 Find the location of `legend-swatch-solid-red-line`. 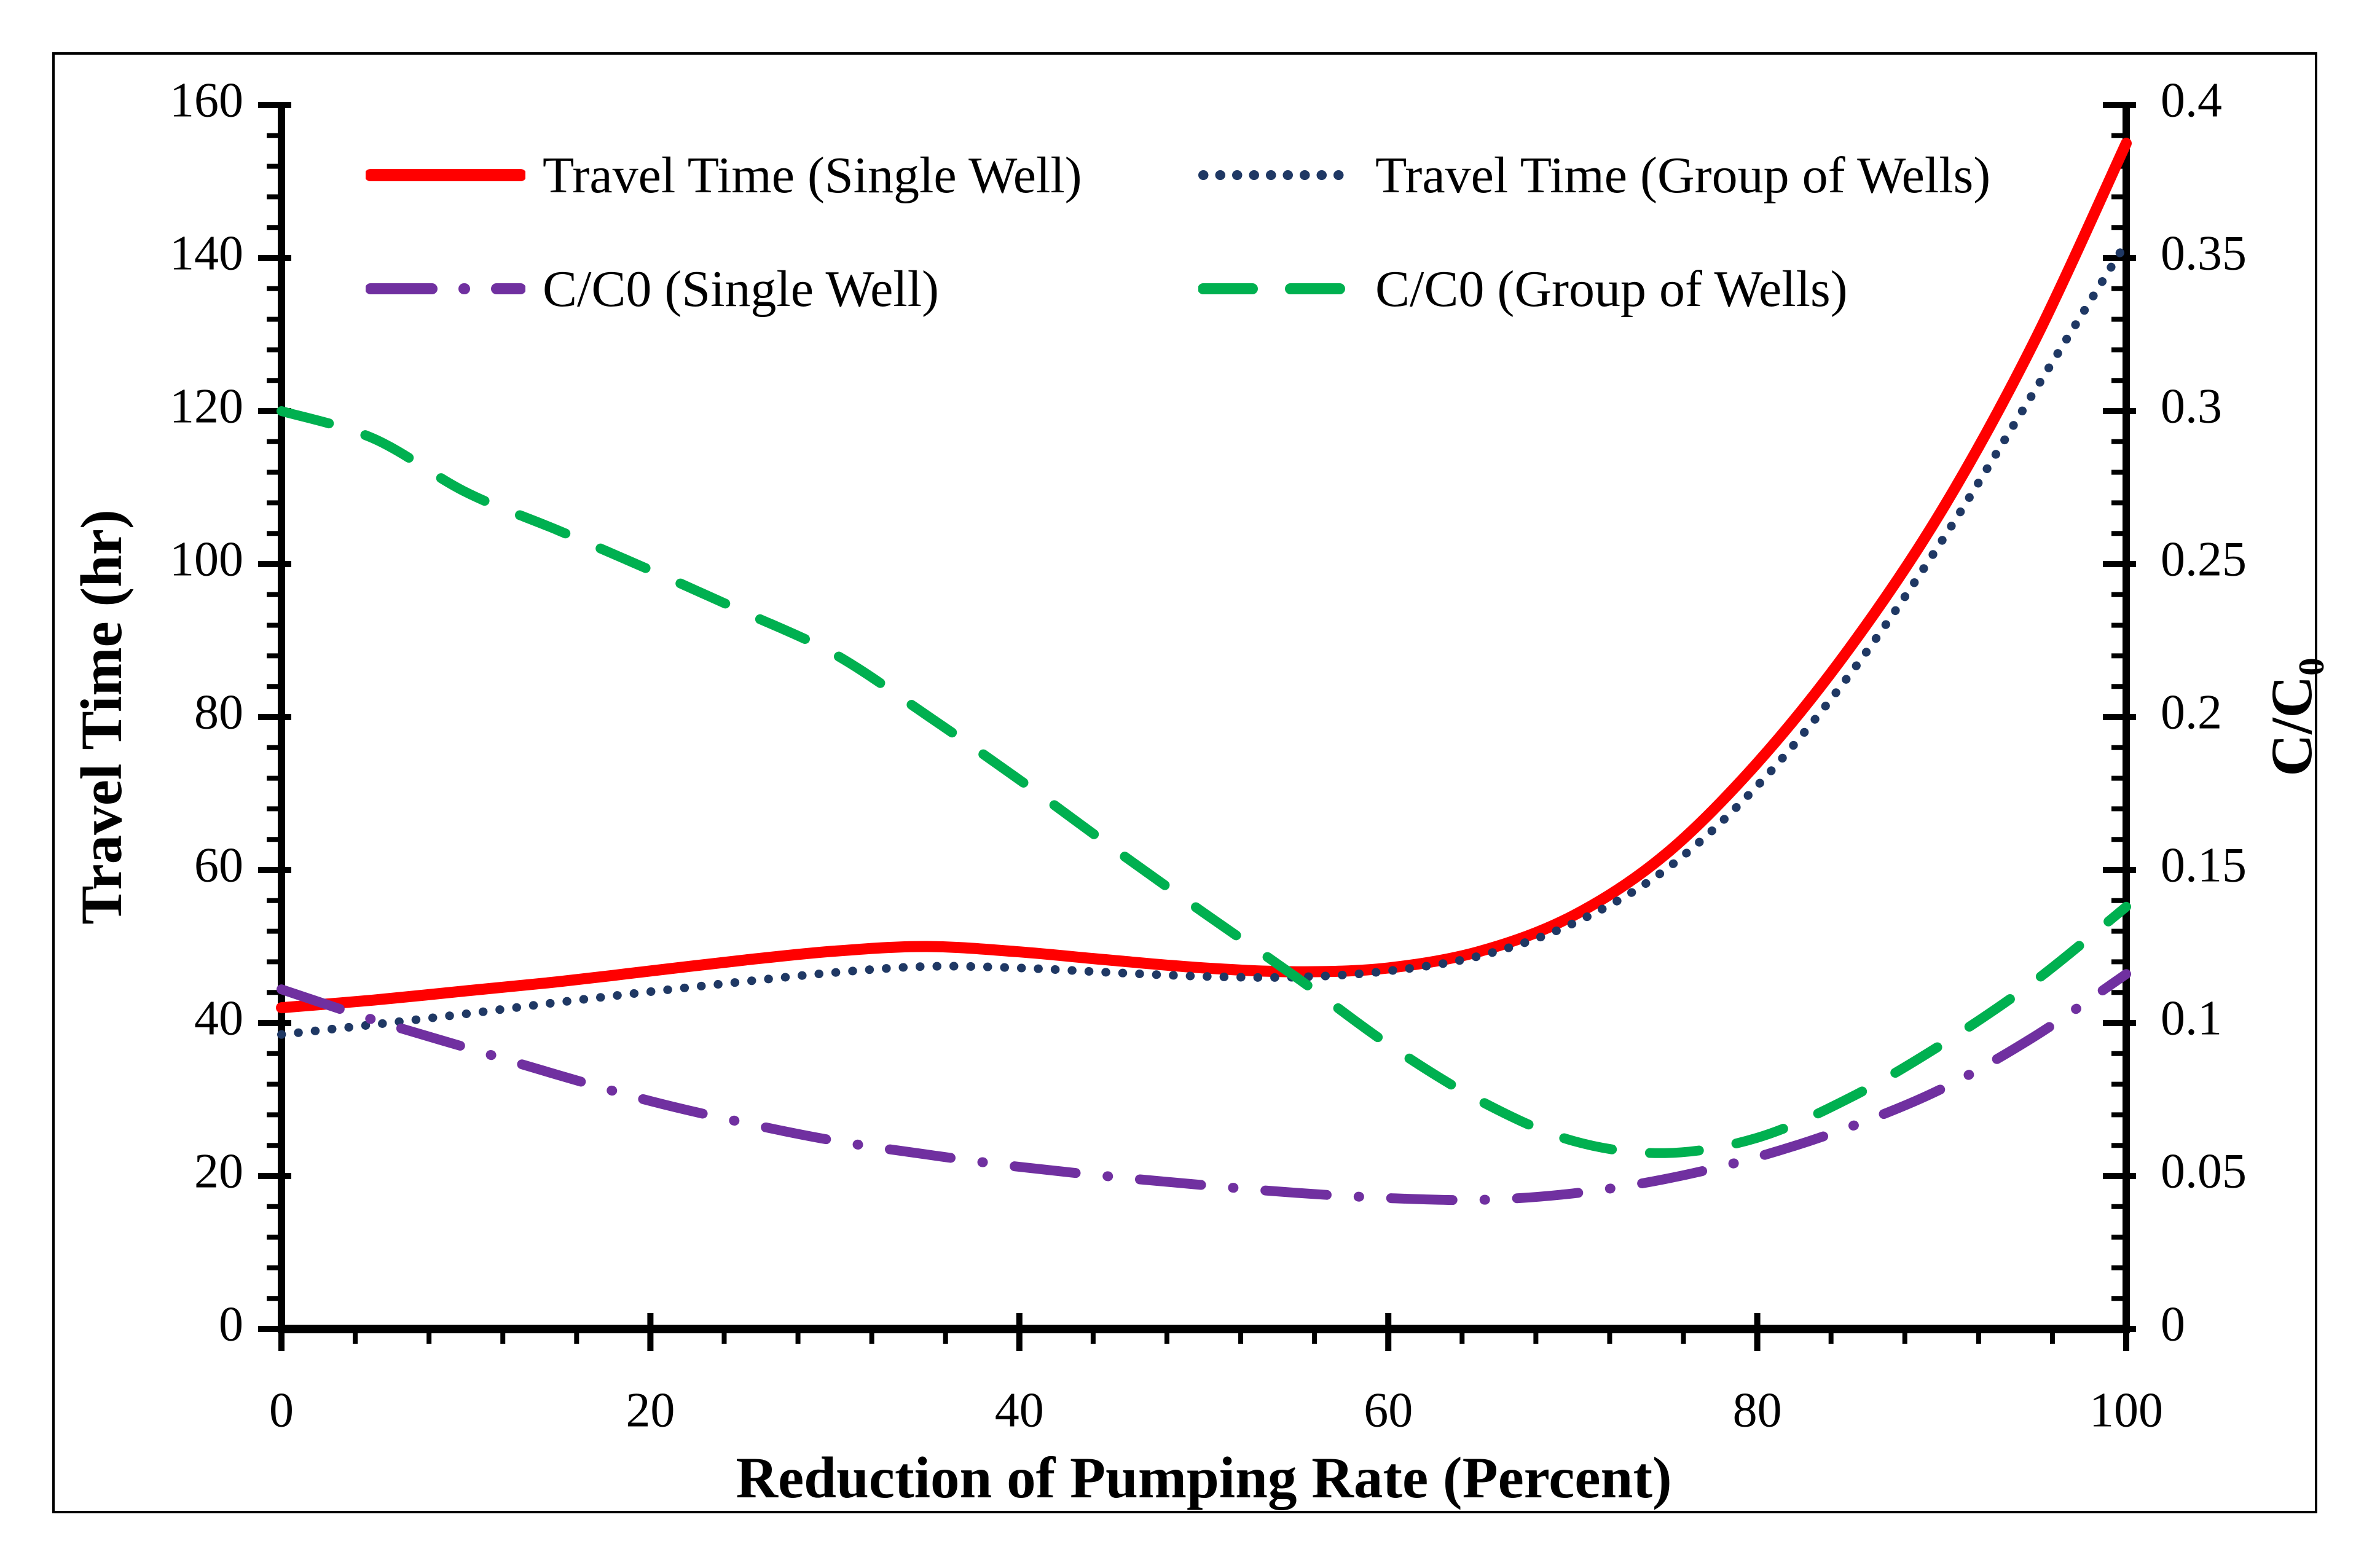

legend-swatch-solid-red-line is located at coordinates (446, 175).